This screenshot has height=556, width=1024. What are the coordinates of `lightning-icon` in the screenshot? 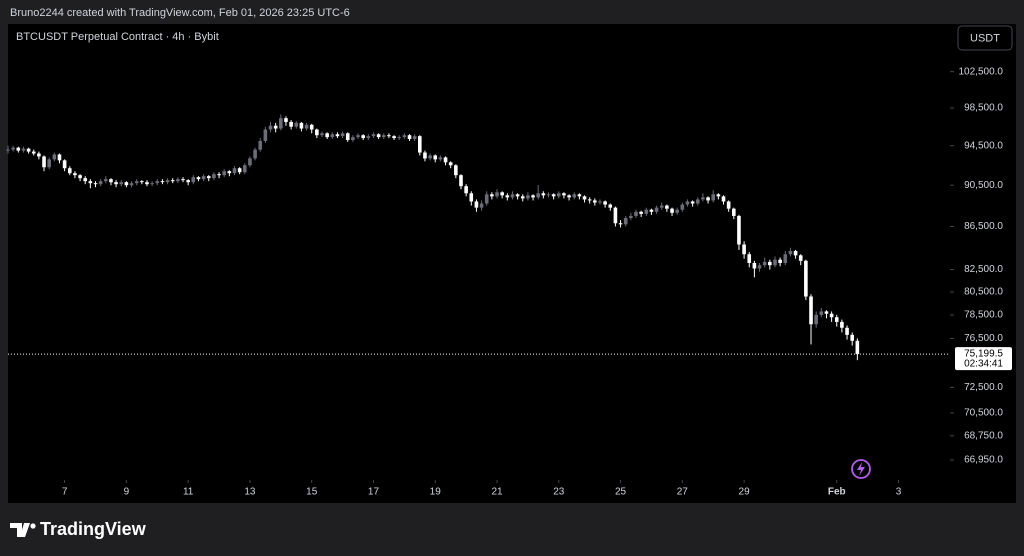 It's located at (861, 469).